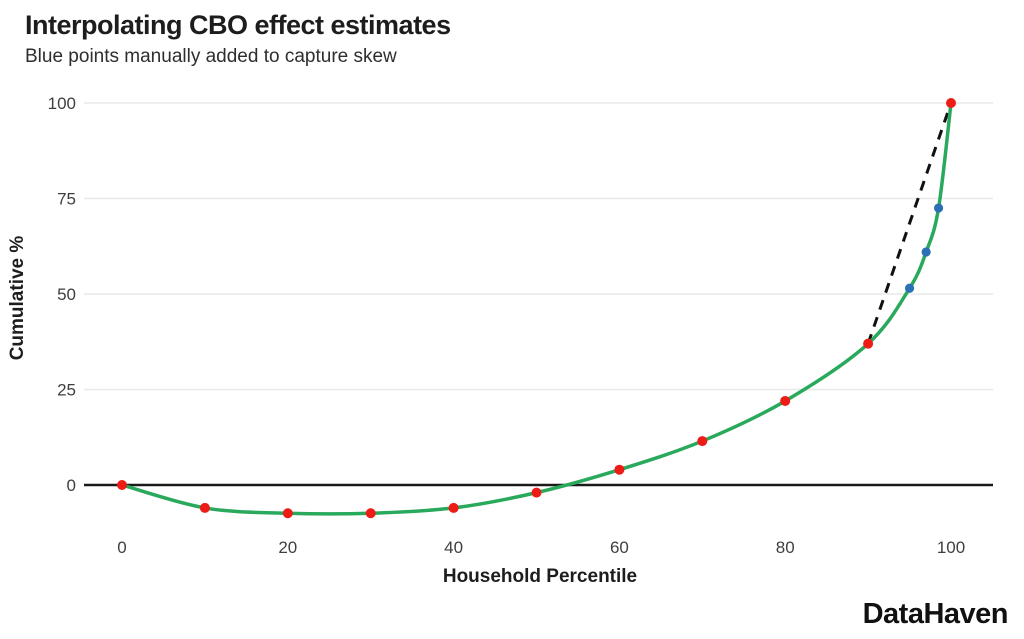 The width and height of the screenshot is (1024, 639). Describe the element at coordinates (619, 547) in the screenshot. I see `x-tick-label: 60` at that location.